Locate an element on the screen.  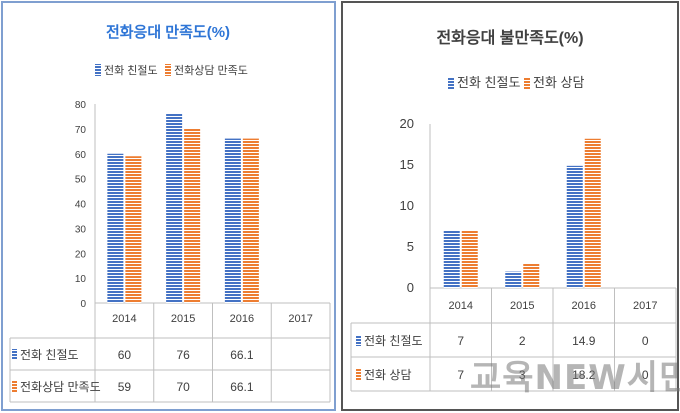
satisfaction-y-tick-label: 70 is located at coordinates (81, 130).